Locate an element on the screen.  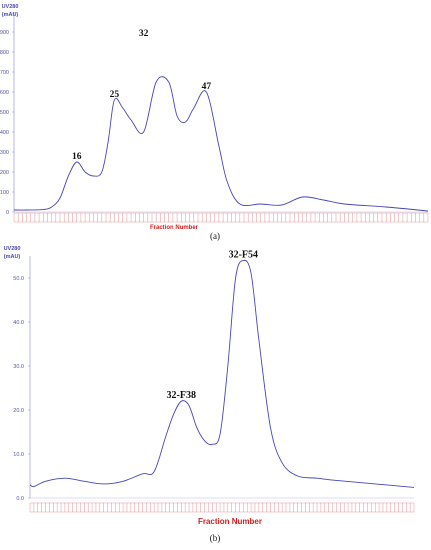
y-tick-label-a: 300 is located at coordinates (4, 153).